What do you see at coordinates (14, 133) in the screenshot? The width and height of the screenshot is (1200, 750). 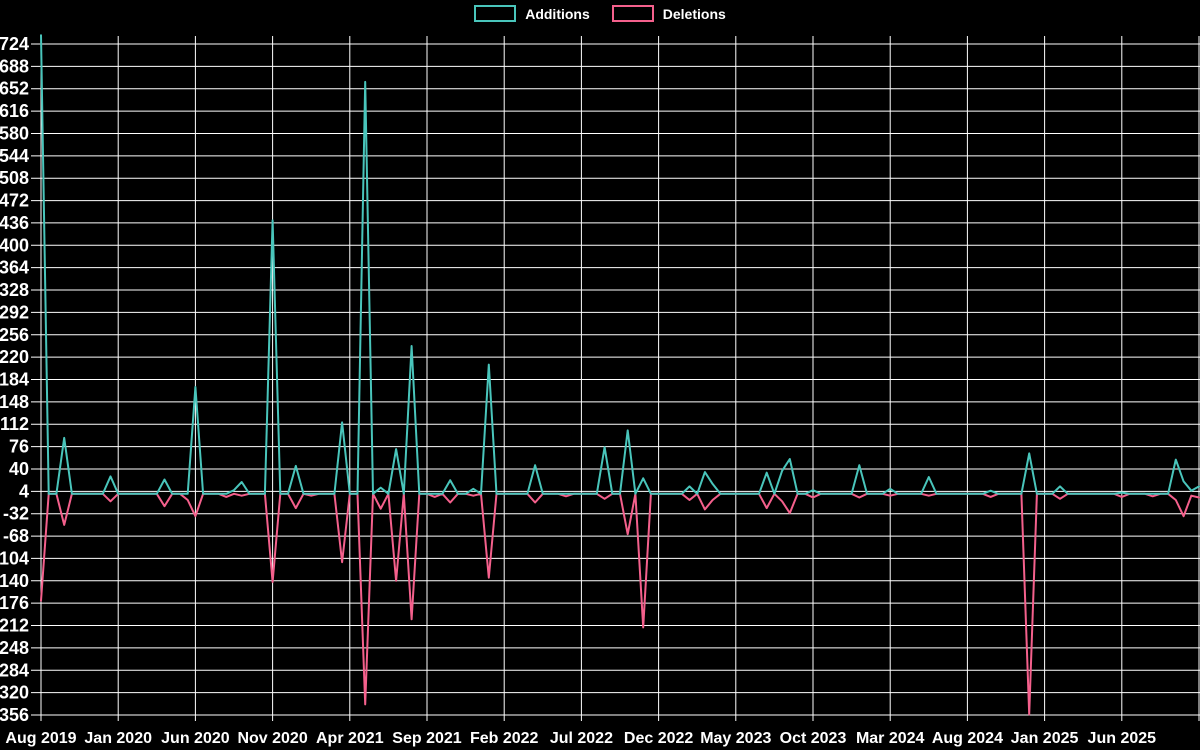 I see `y-tick-label: 580` at bounding box center [14, 133].